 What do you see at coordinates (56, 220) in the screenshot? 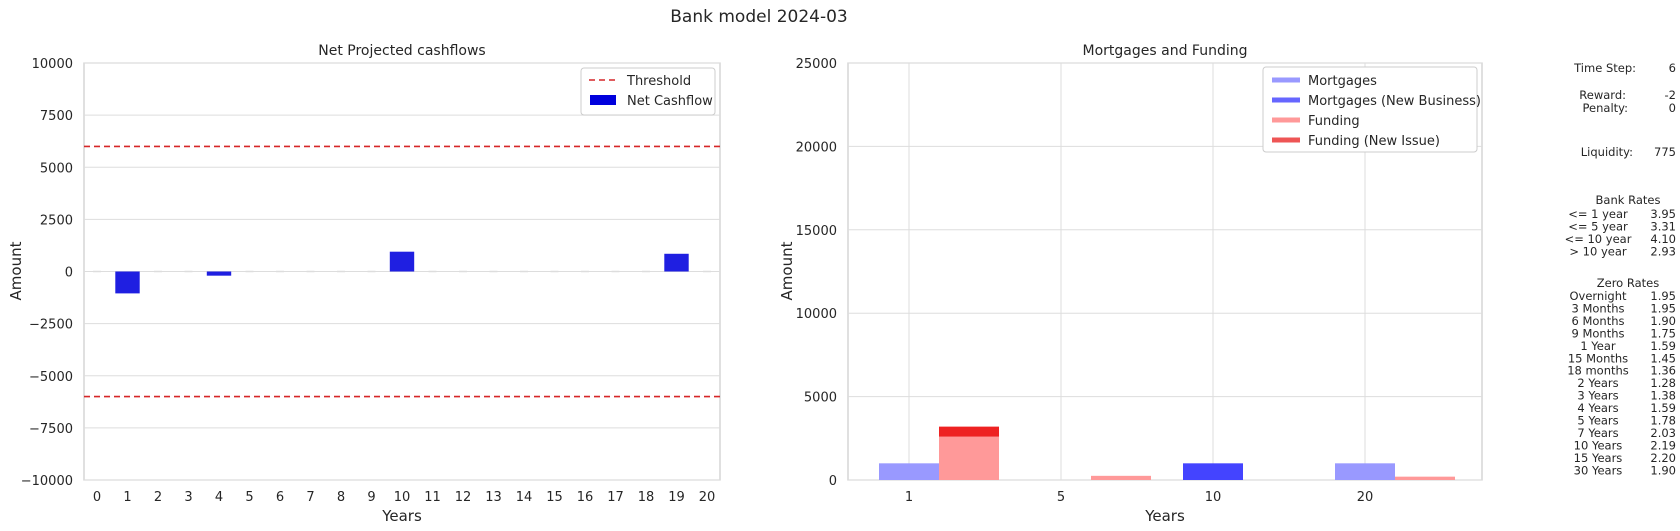
I see `c1-ytick-label: 2500` at bounding box center [56, 220].